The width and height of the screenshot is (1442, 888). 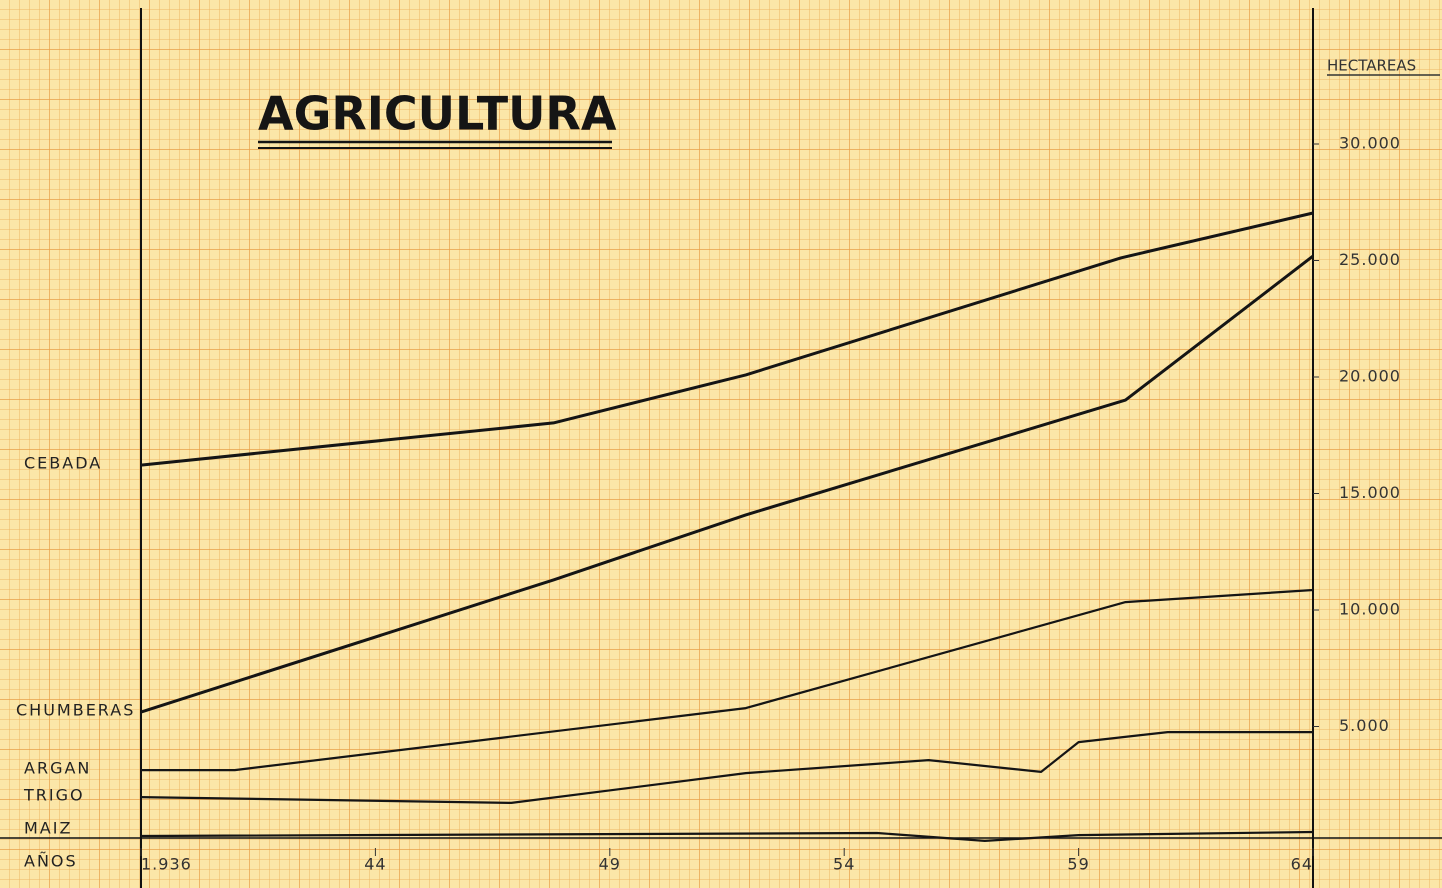 What do you see at coordinates (48, 828) in the screenshot?
I see `series-label: MAIZ` at bounding box center [48, 828].